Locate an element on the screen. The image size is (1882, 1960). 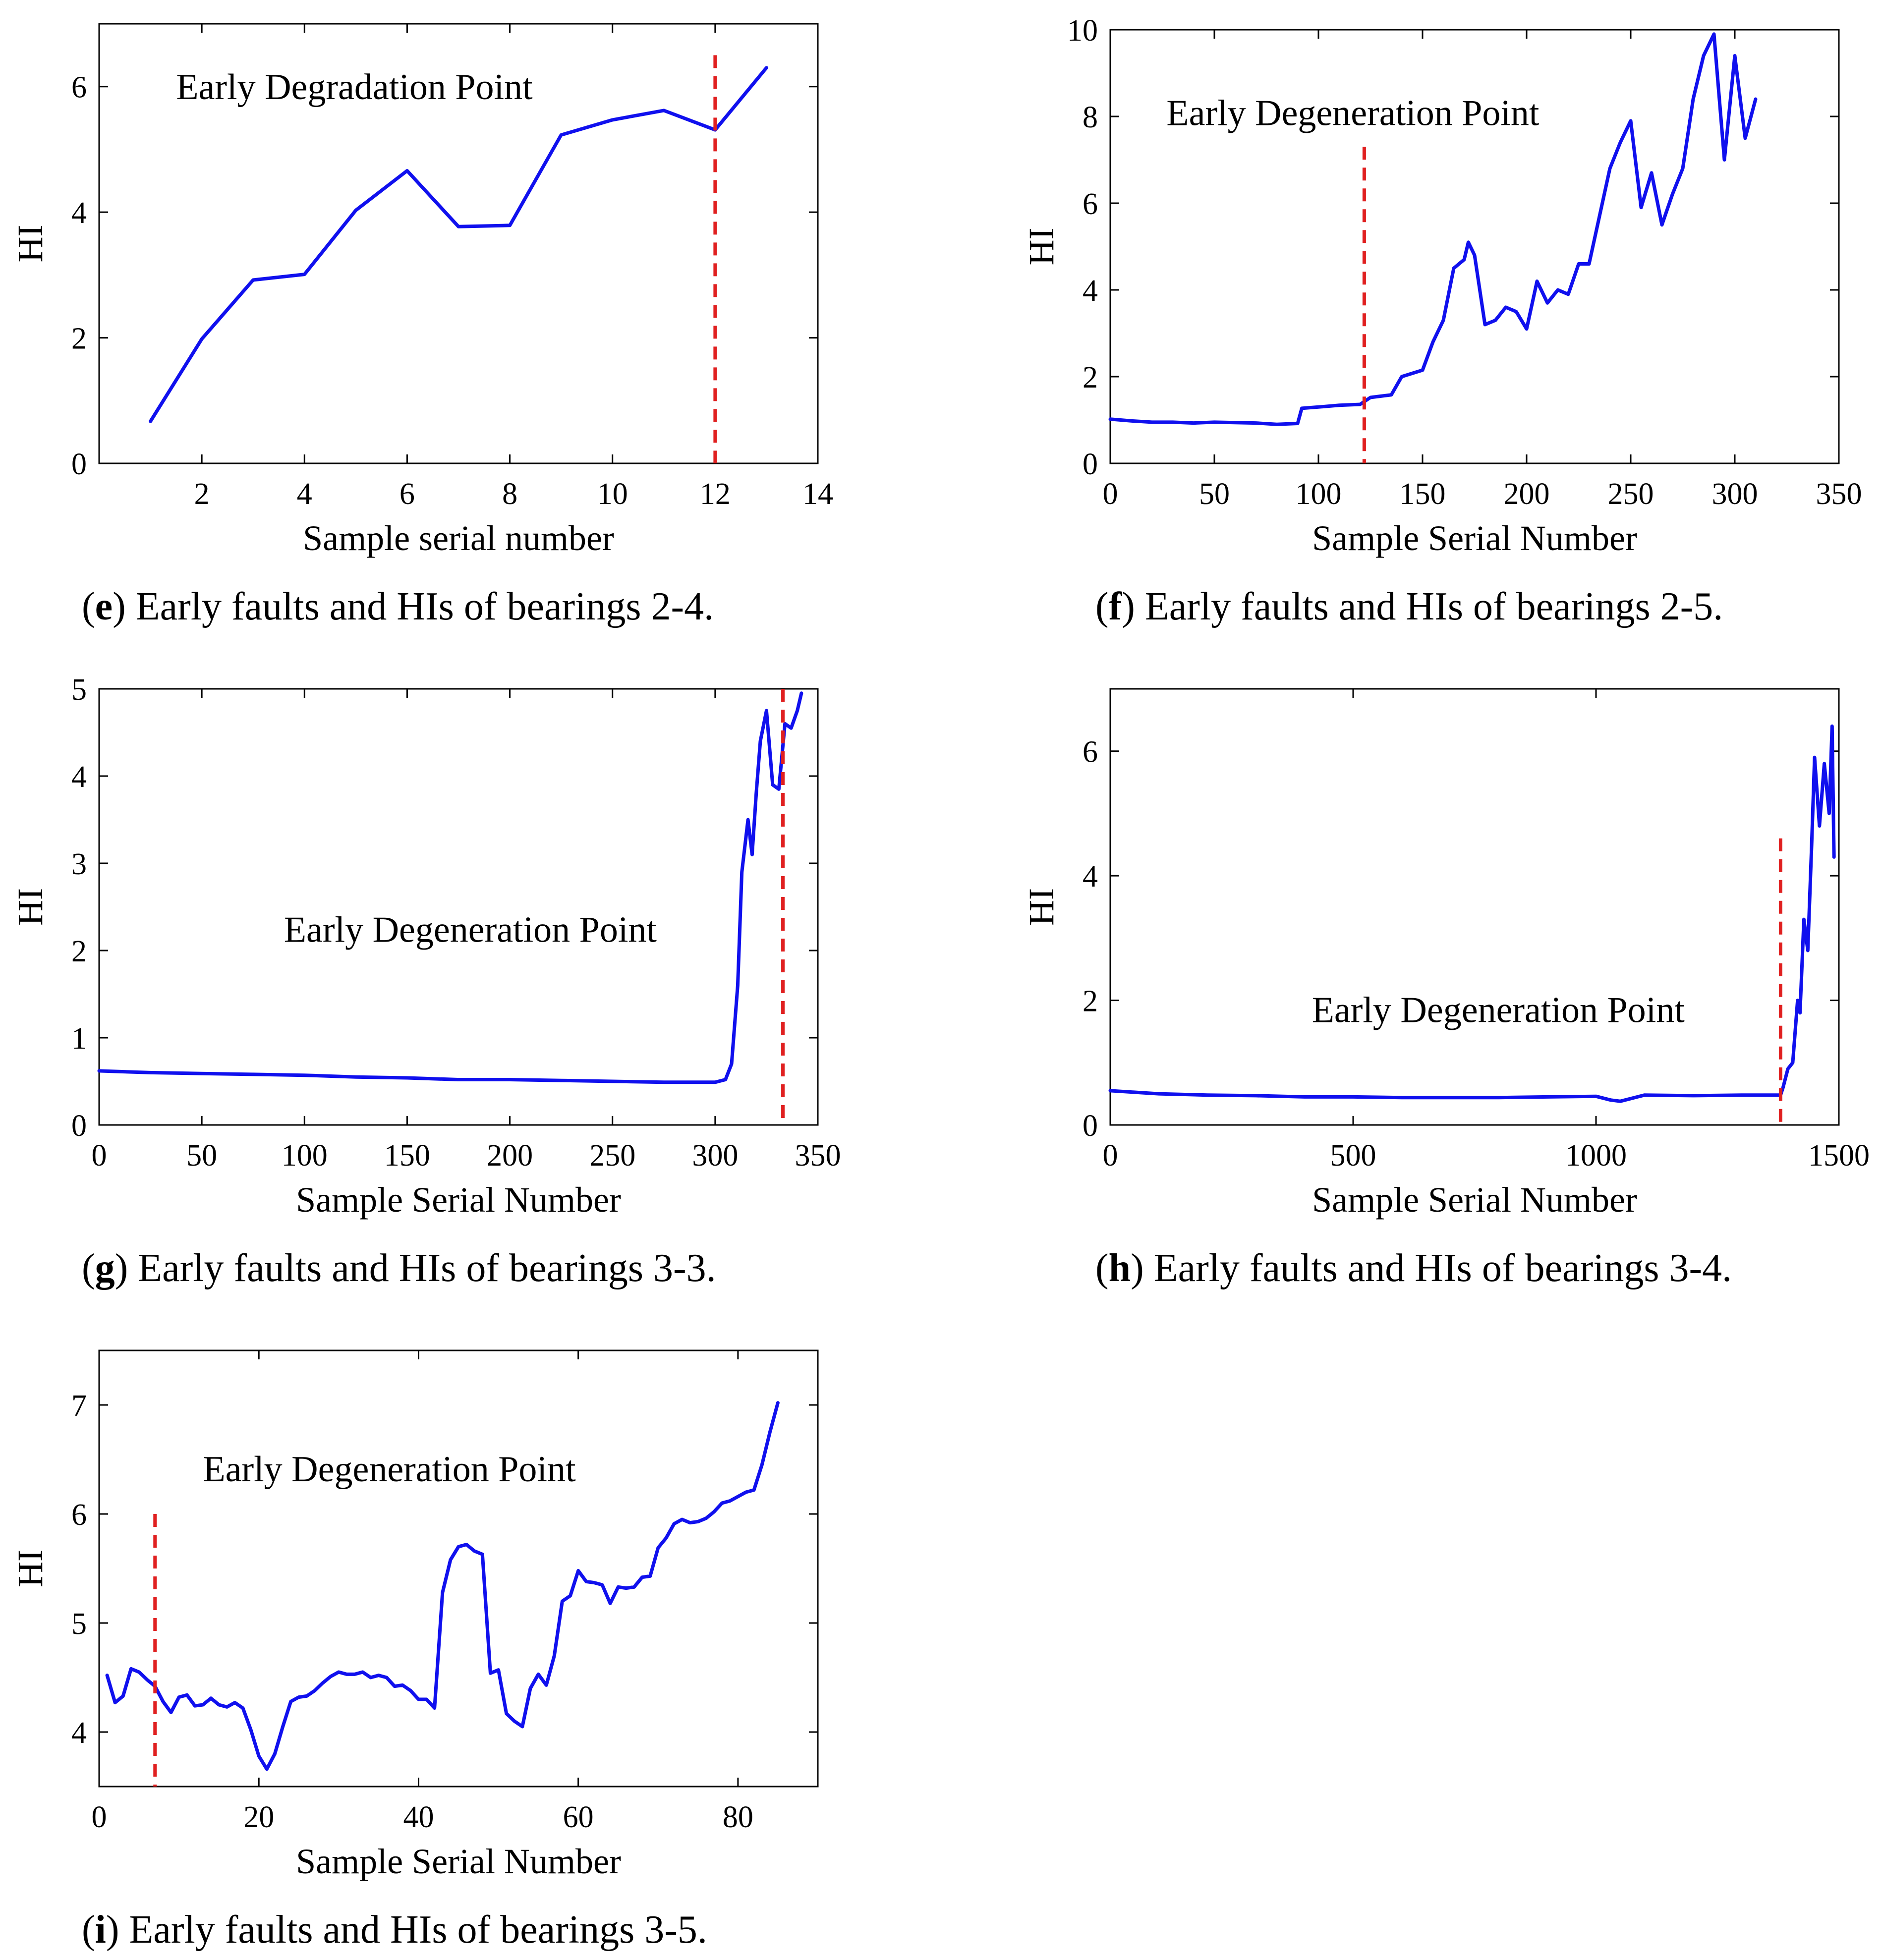
y-tick-label: 1 is located at coordinates (79, 1039).